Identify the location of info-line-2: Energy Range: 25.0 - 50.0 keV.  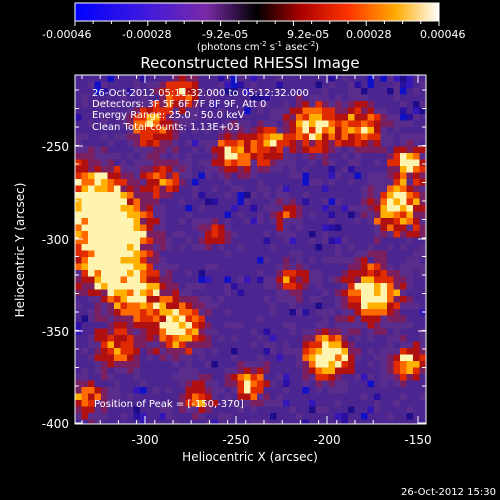
(168, 115).